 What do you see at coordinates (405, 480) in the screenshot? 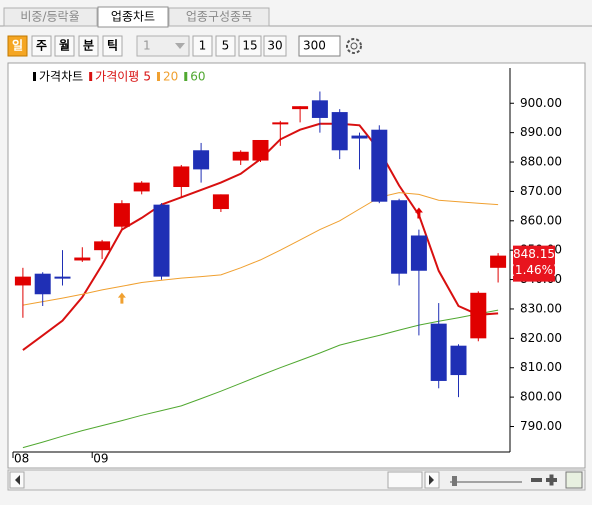
I see `scroll-thumb` at bounding box center [405, 480].